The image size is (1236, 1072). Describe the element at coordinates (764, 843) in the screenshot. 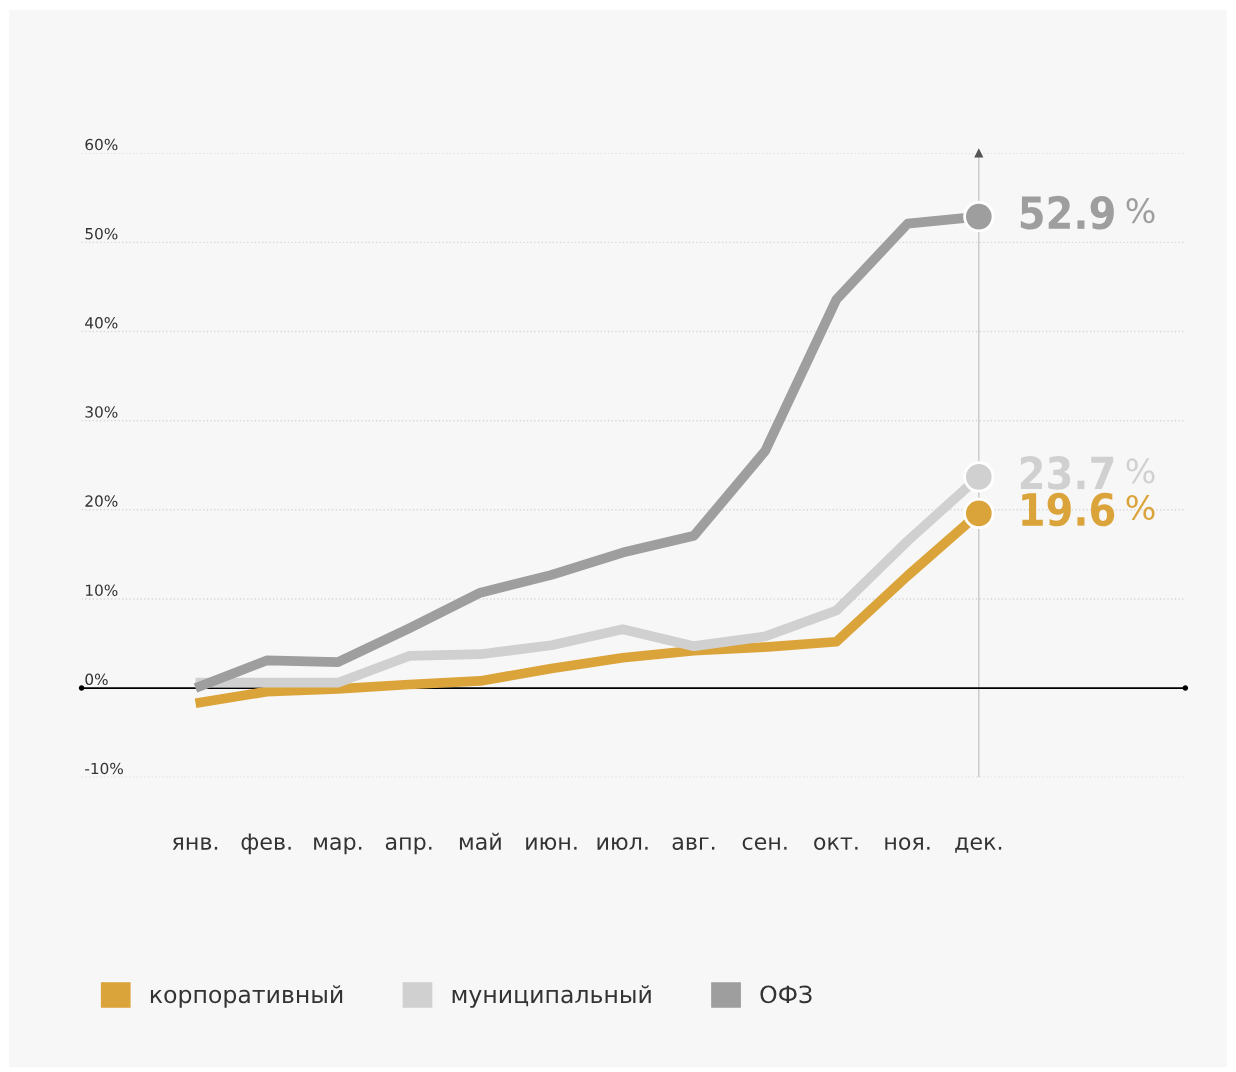

I see `x-tick-label: сен.` at that location.